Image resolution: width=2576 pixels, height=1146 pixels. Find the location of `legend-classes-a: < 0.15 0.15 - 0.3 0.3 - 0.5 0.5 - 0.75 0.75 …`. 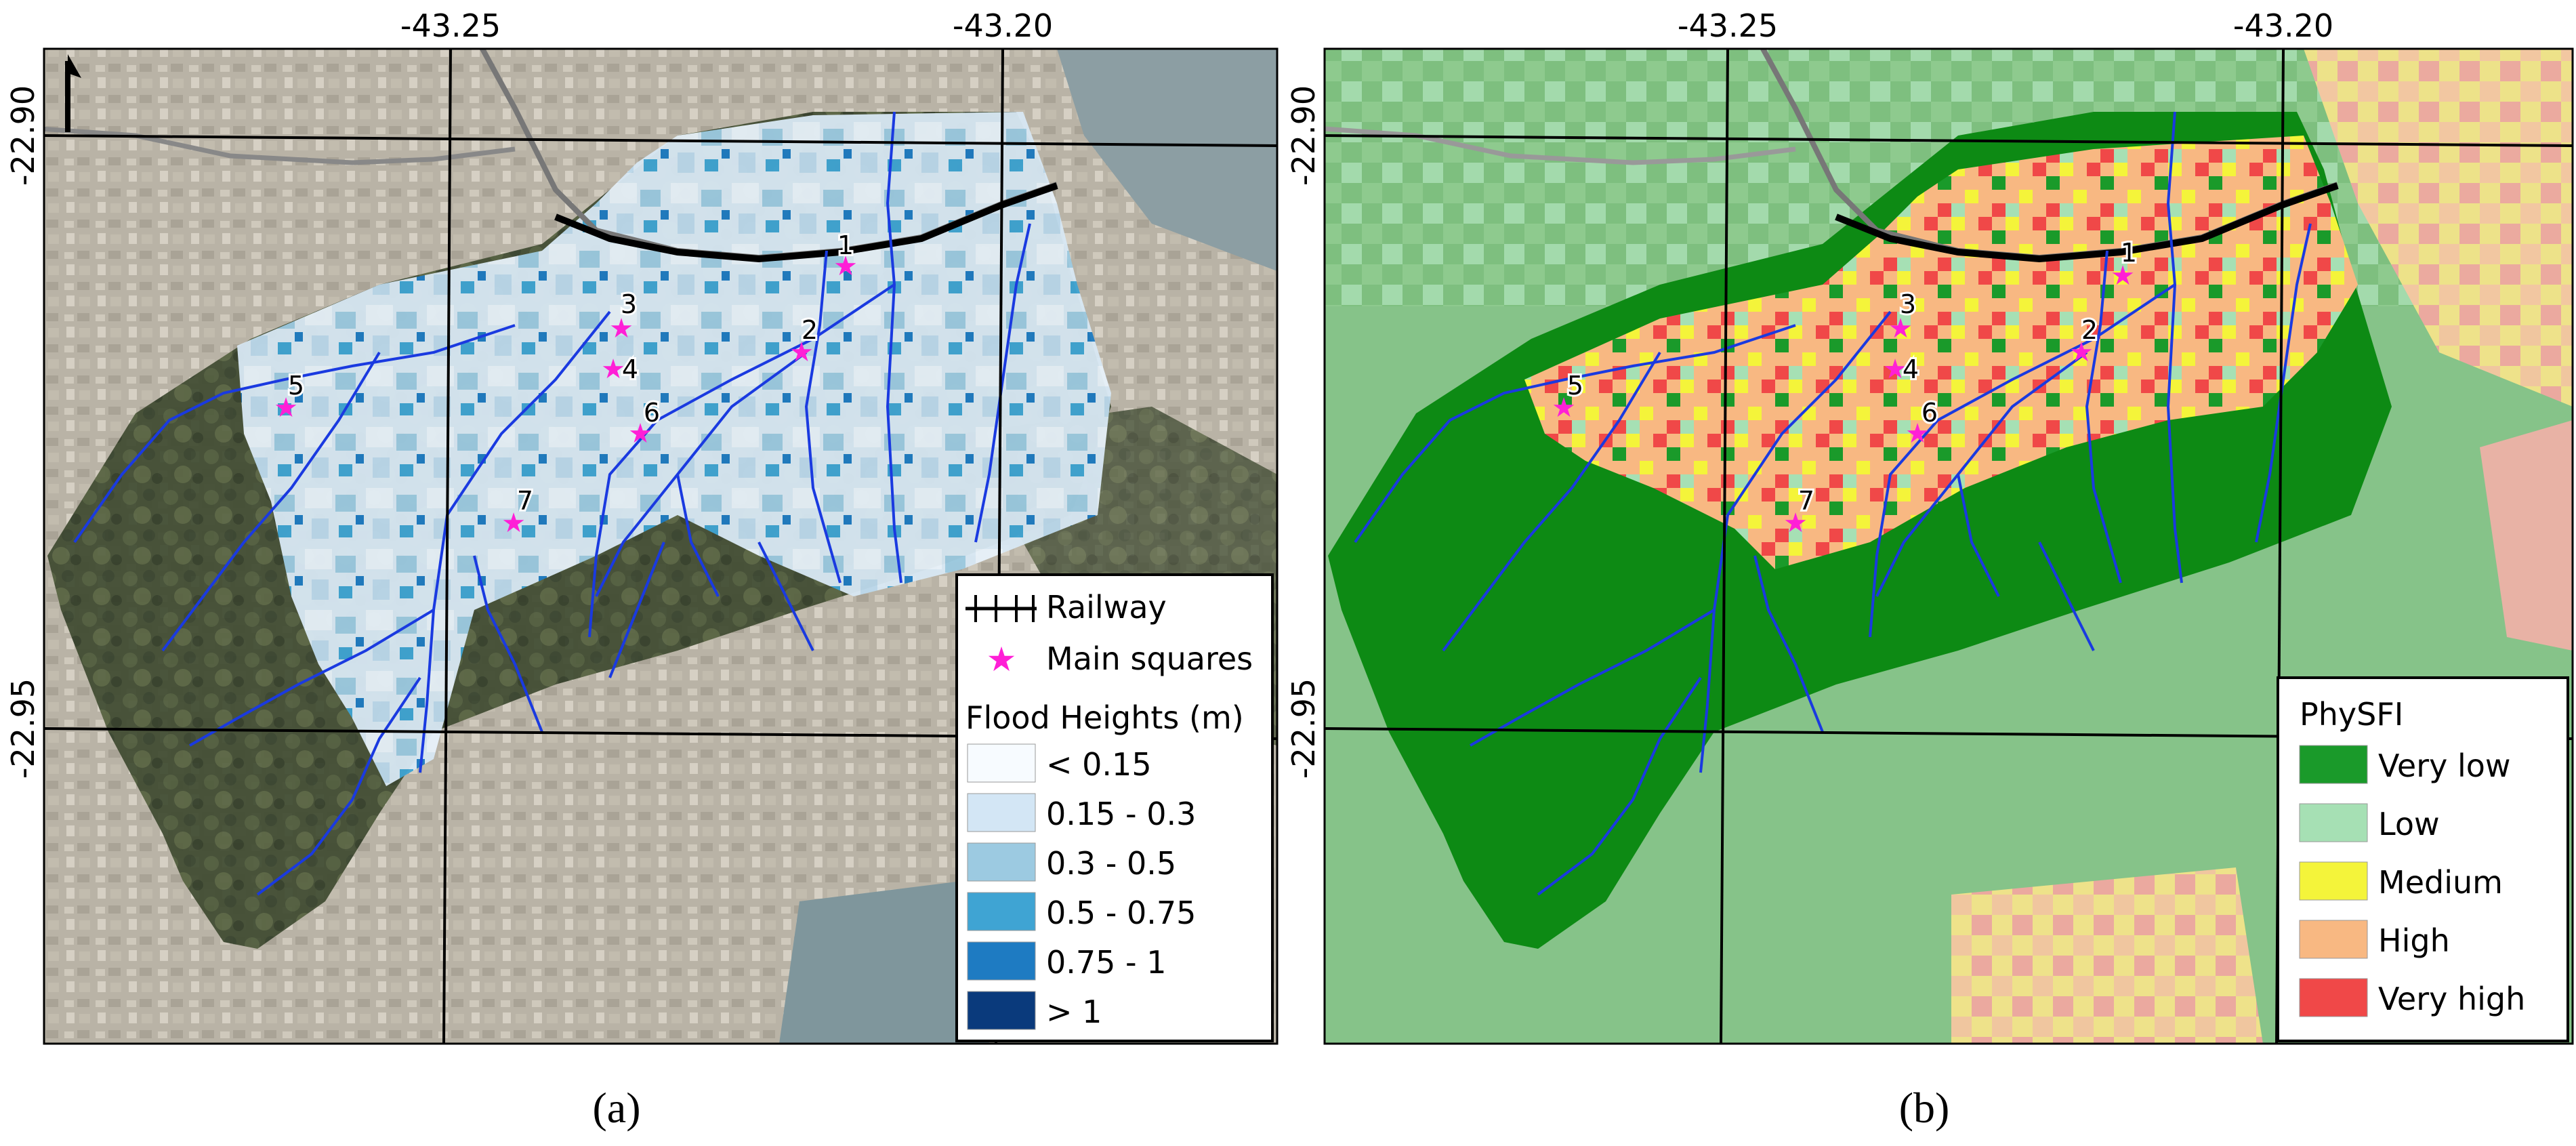

legend-classes-a: < 0.15 0.15 - 0.3 0.3 - 0.5 0.5 - 0.75 0.75 … is located at coordinates (1081, 886).